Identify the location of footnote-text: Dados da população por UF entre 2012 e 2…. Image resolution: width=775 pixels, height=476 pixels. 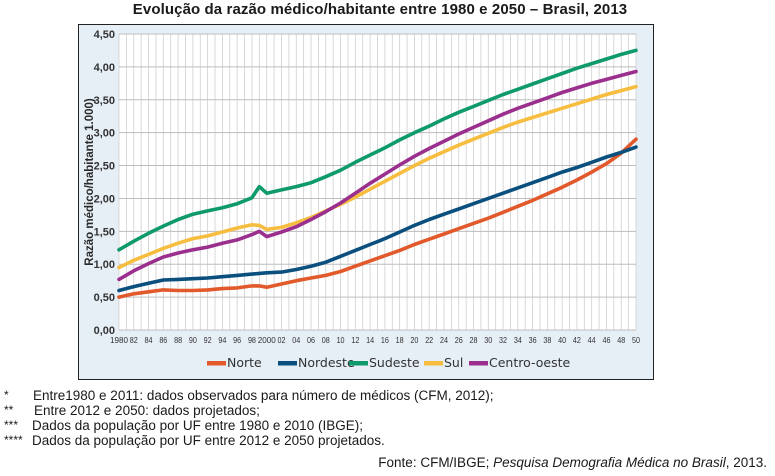
(208, 440).